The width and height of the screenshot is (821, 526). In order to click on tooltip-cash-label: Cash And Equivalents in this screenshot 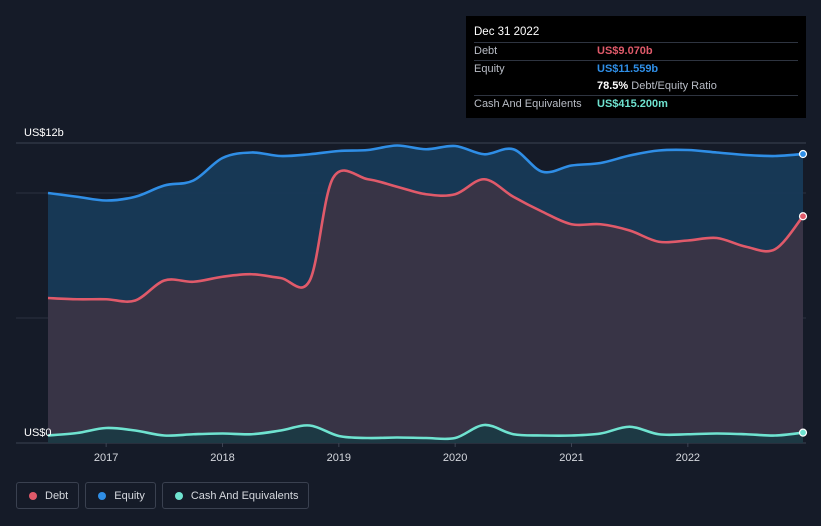, I will do `click(528, 104)`.